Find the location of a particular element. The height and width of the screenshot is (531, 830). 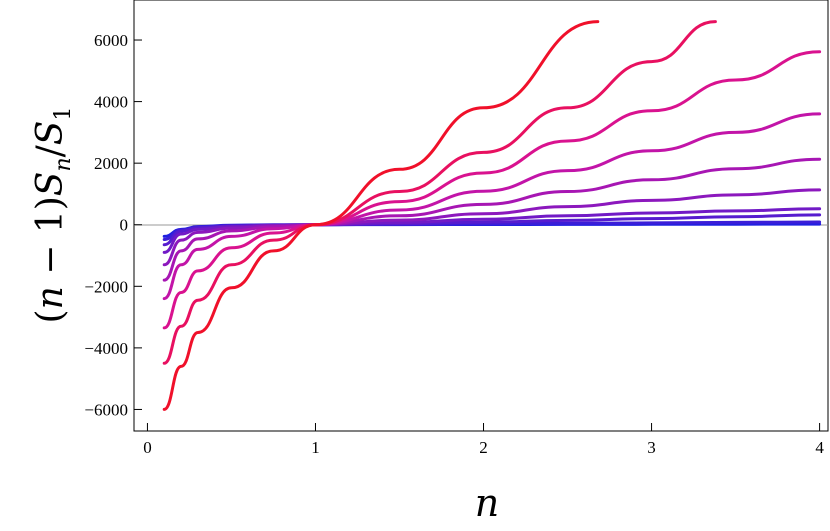

x-tick-label: 1 is located at coordinates (315, 447).